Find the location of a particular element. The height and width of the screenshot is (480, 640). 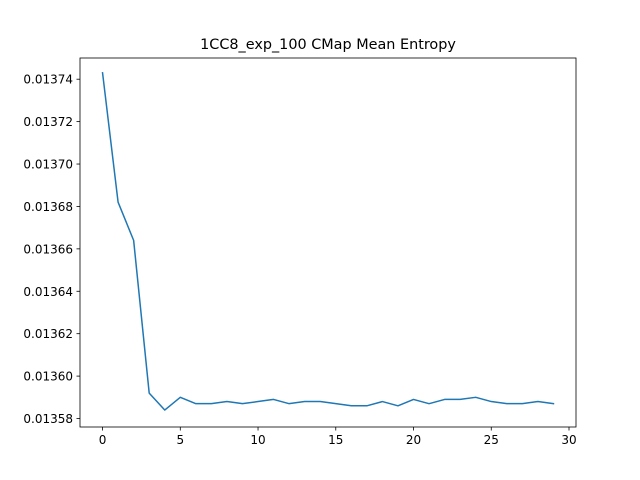

x-tick-label: 5 is located at coordinates (180, 440).